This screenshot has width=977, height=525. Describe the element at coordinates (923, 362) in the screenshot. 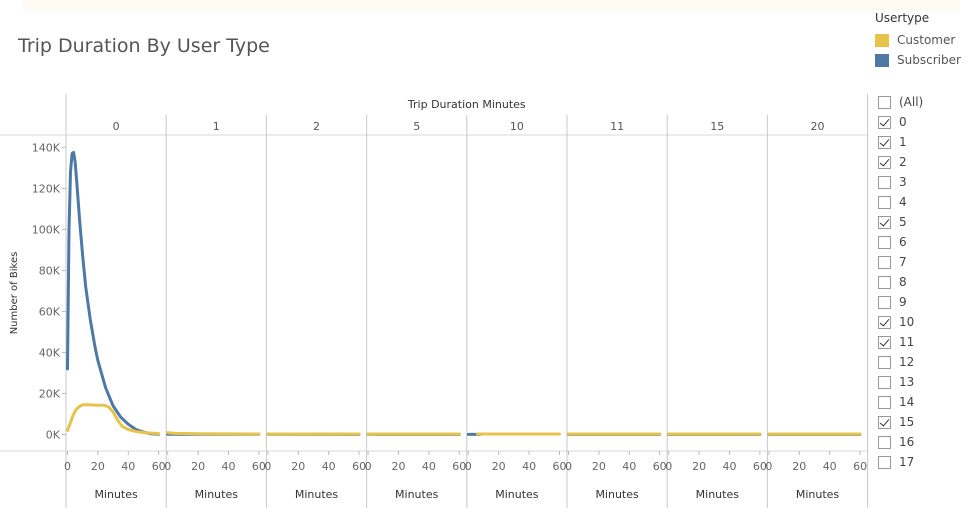

I see `filter-item-12: 12` at that location.